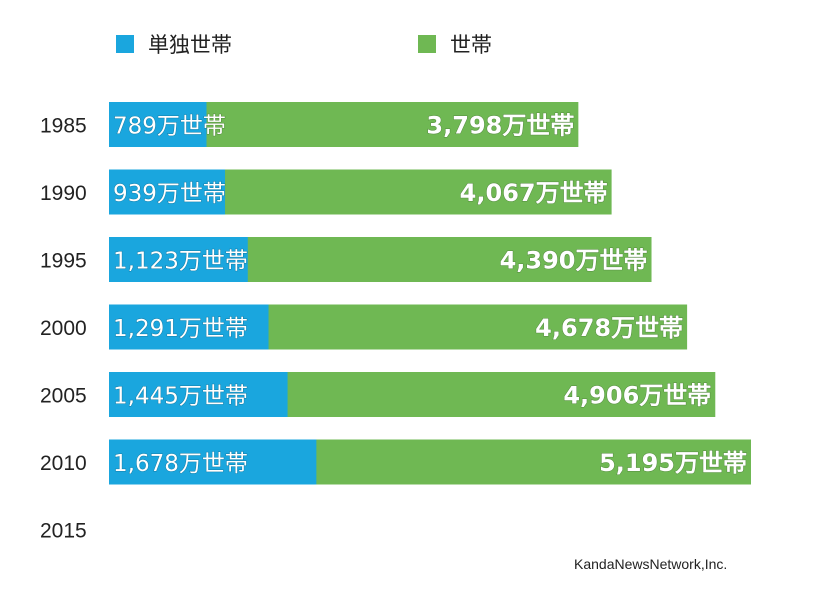  I want to click on label-single-1990: 939万世帯, so click(169, 194).